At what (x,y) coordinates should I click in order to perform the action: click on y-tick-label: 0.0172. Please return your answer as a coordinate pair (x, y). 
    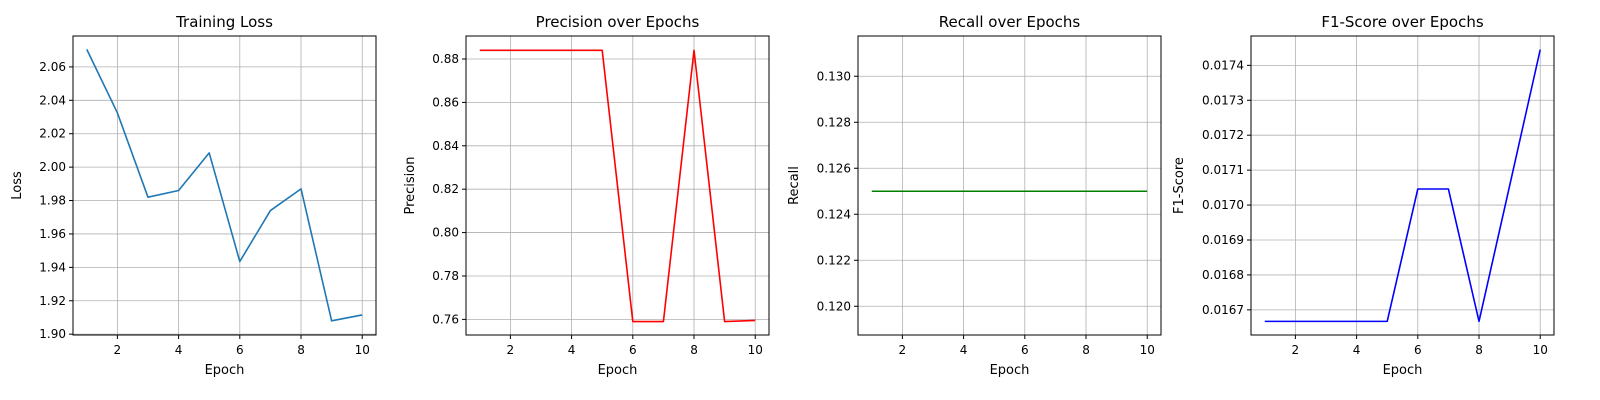
    Looking at the image, I should click on (1223, 135).